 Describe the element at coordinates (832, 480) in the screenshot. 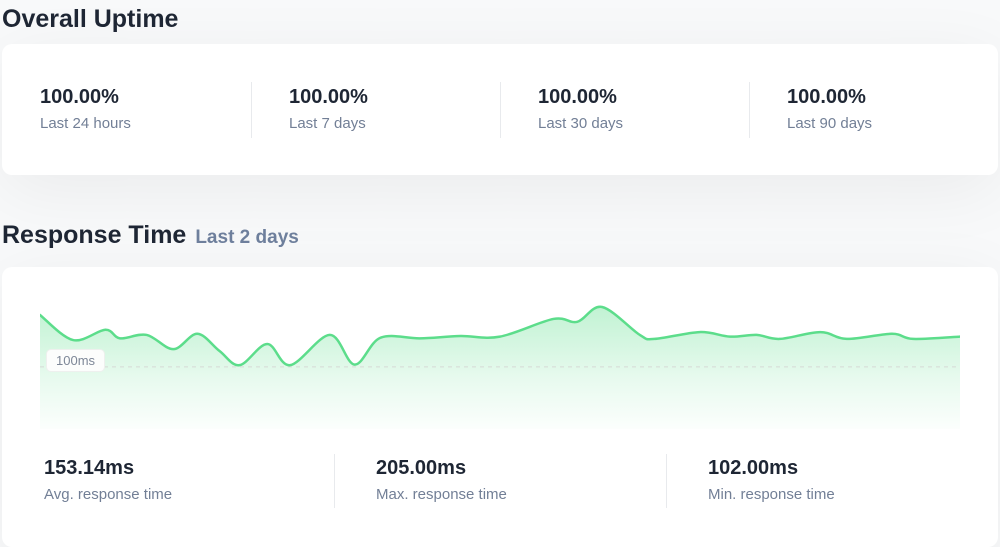

I see `min-response-stat: 102.00ms Min. response time` at that location.